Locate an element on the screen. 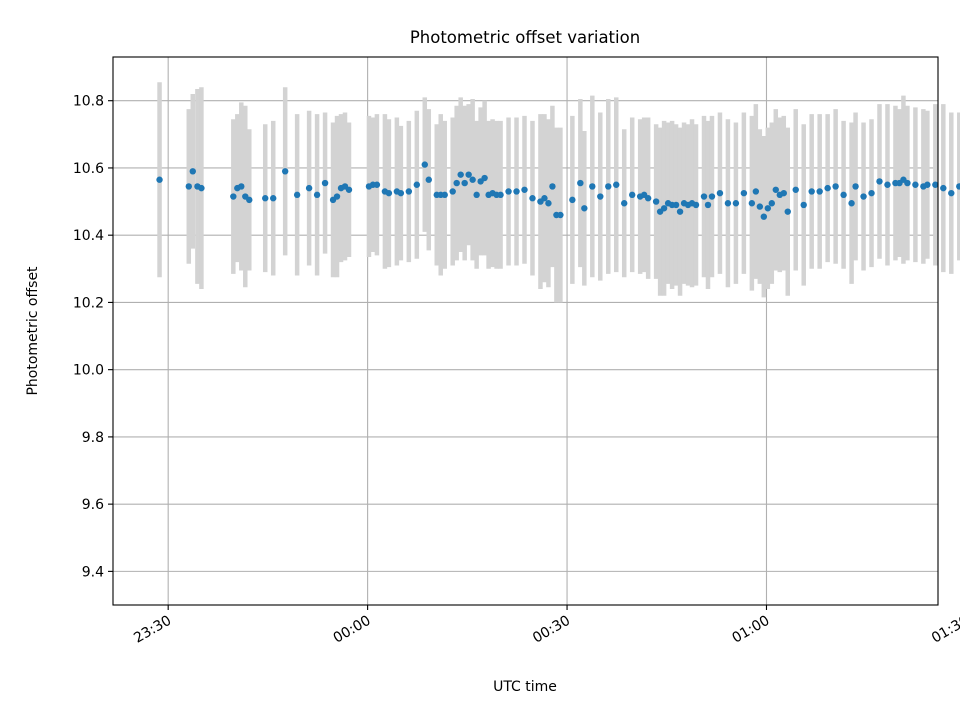 The width and height of the screenshot is (960, 720). y-tick-label: 10.6 is located at coordinates (88, 169).